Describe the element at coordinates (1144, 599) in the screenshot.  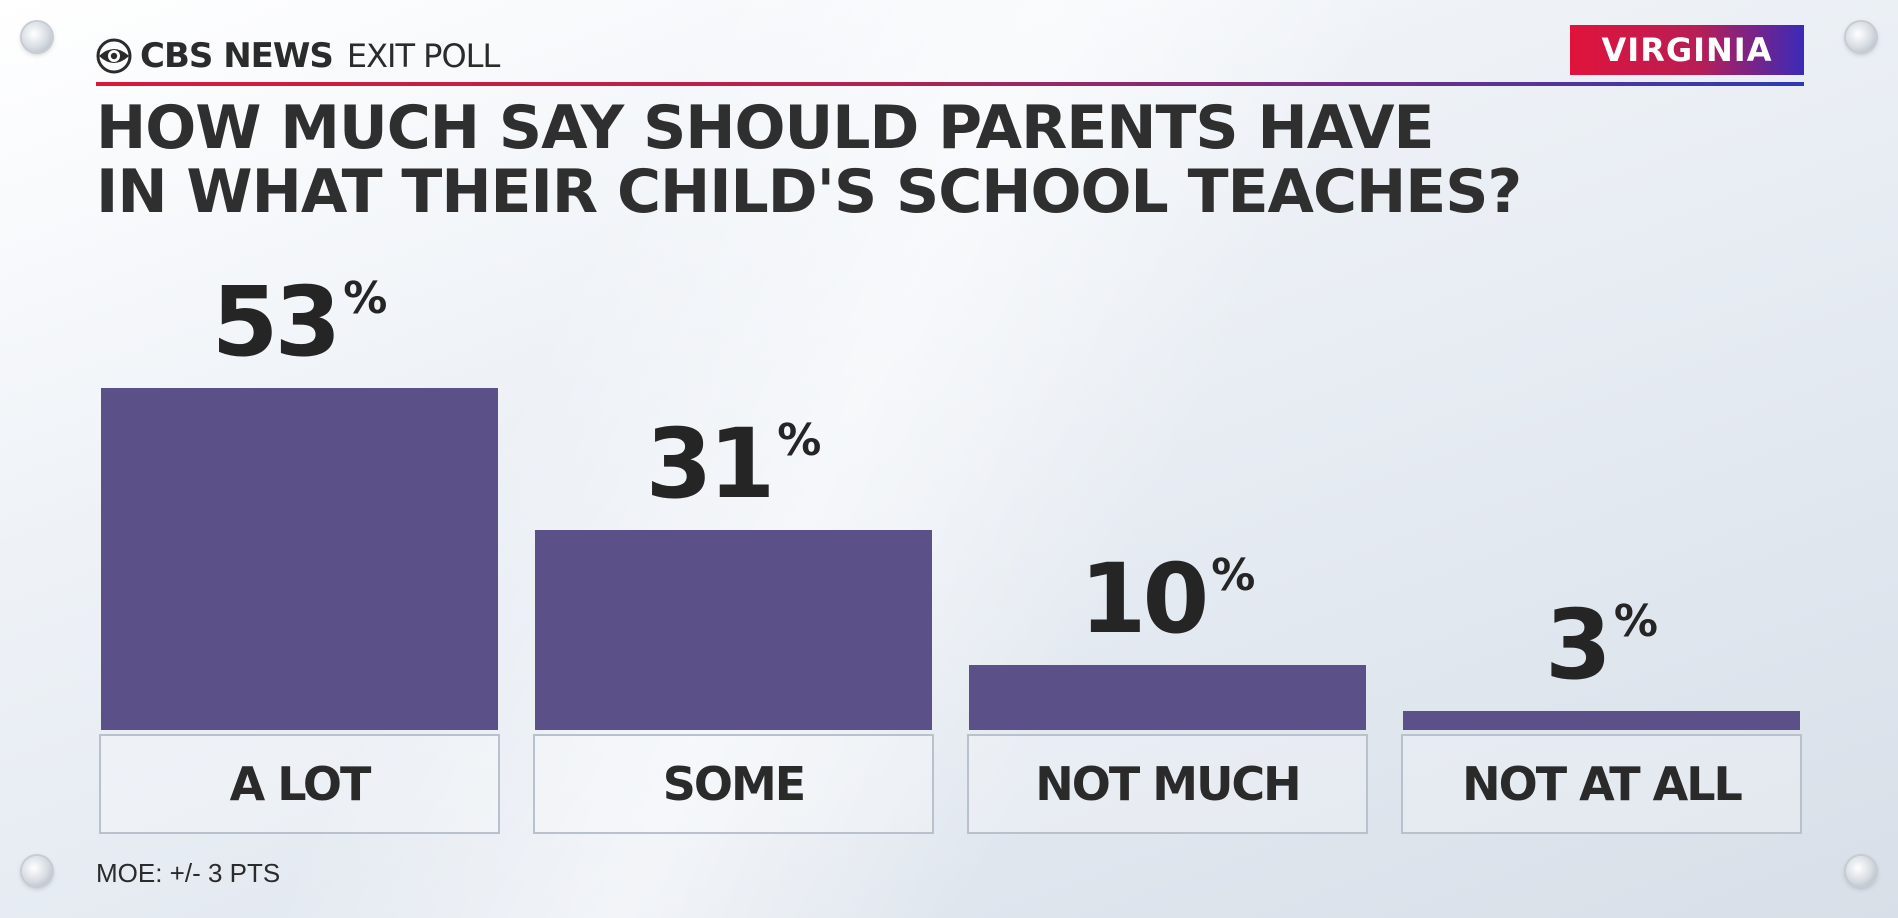
I see `bar-value-number: 10` at that location.